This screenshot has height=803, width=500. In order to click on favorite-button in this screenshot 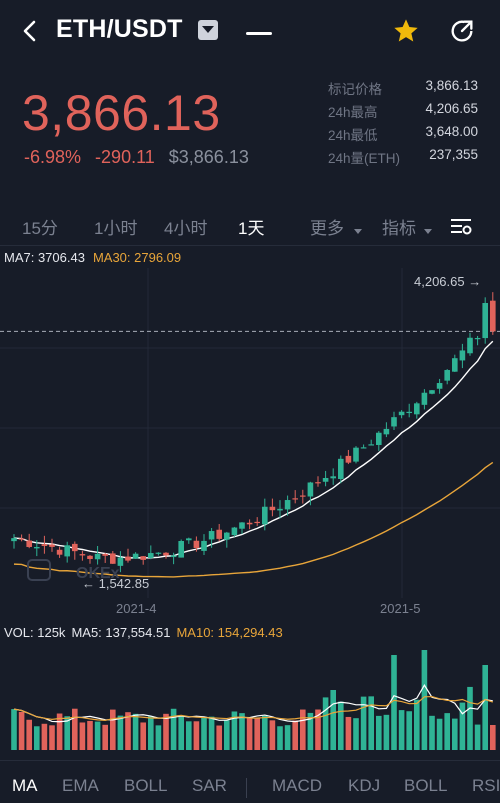, I will do `click(406, 31)`.